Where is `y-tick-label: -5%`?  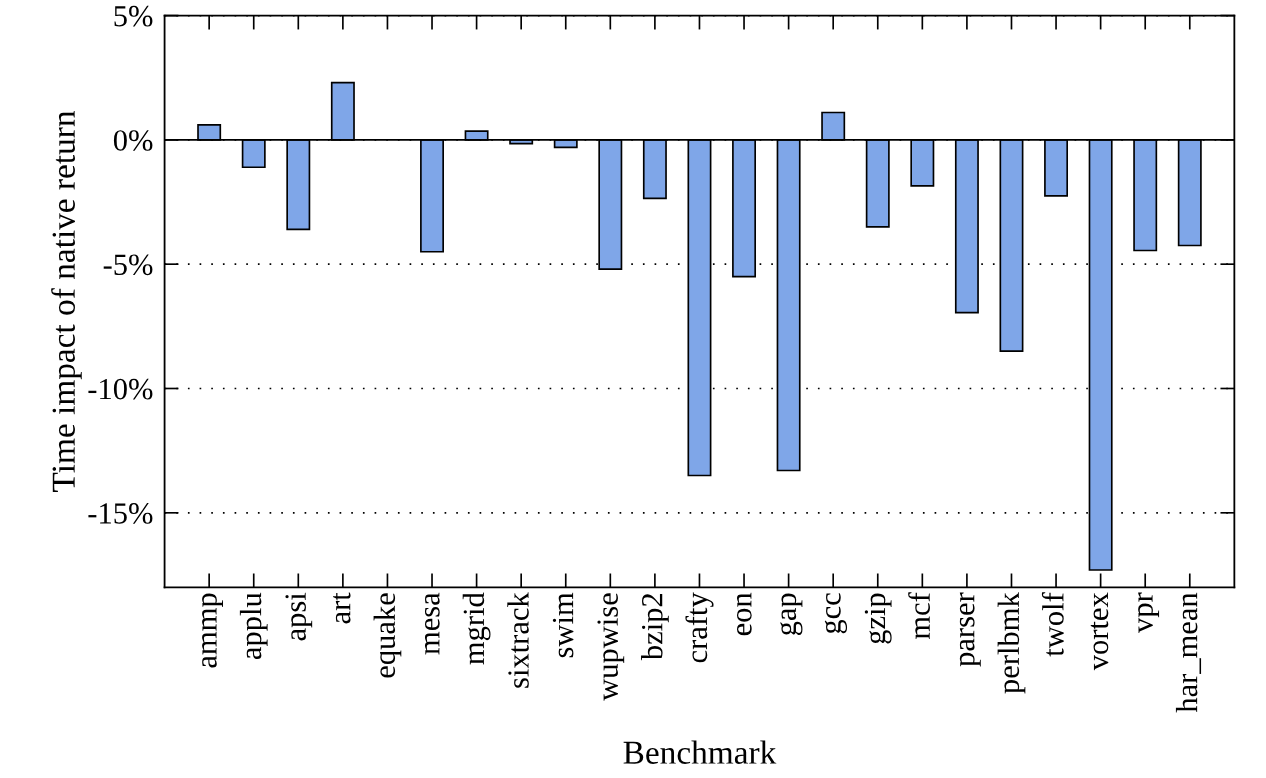
y-tick-label: -5% is located at coordinates (128, 265).